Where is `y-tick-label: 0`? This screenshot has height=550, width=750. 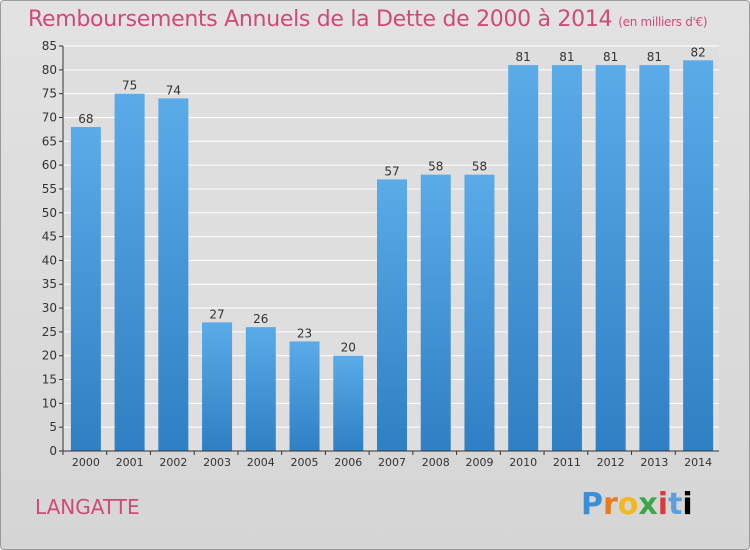
y-tick-label: 0 is located at coordinates (53, 451).